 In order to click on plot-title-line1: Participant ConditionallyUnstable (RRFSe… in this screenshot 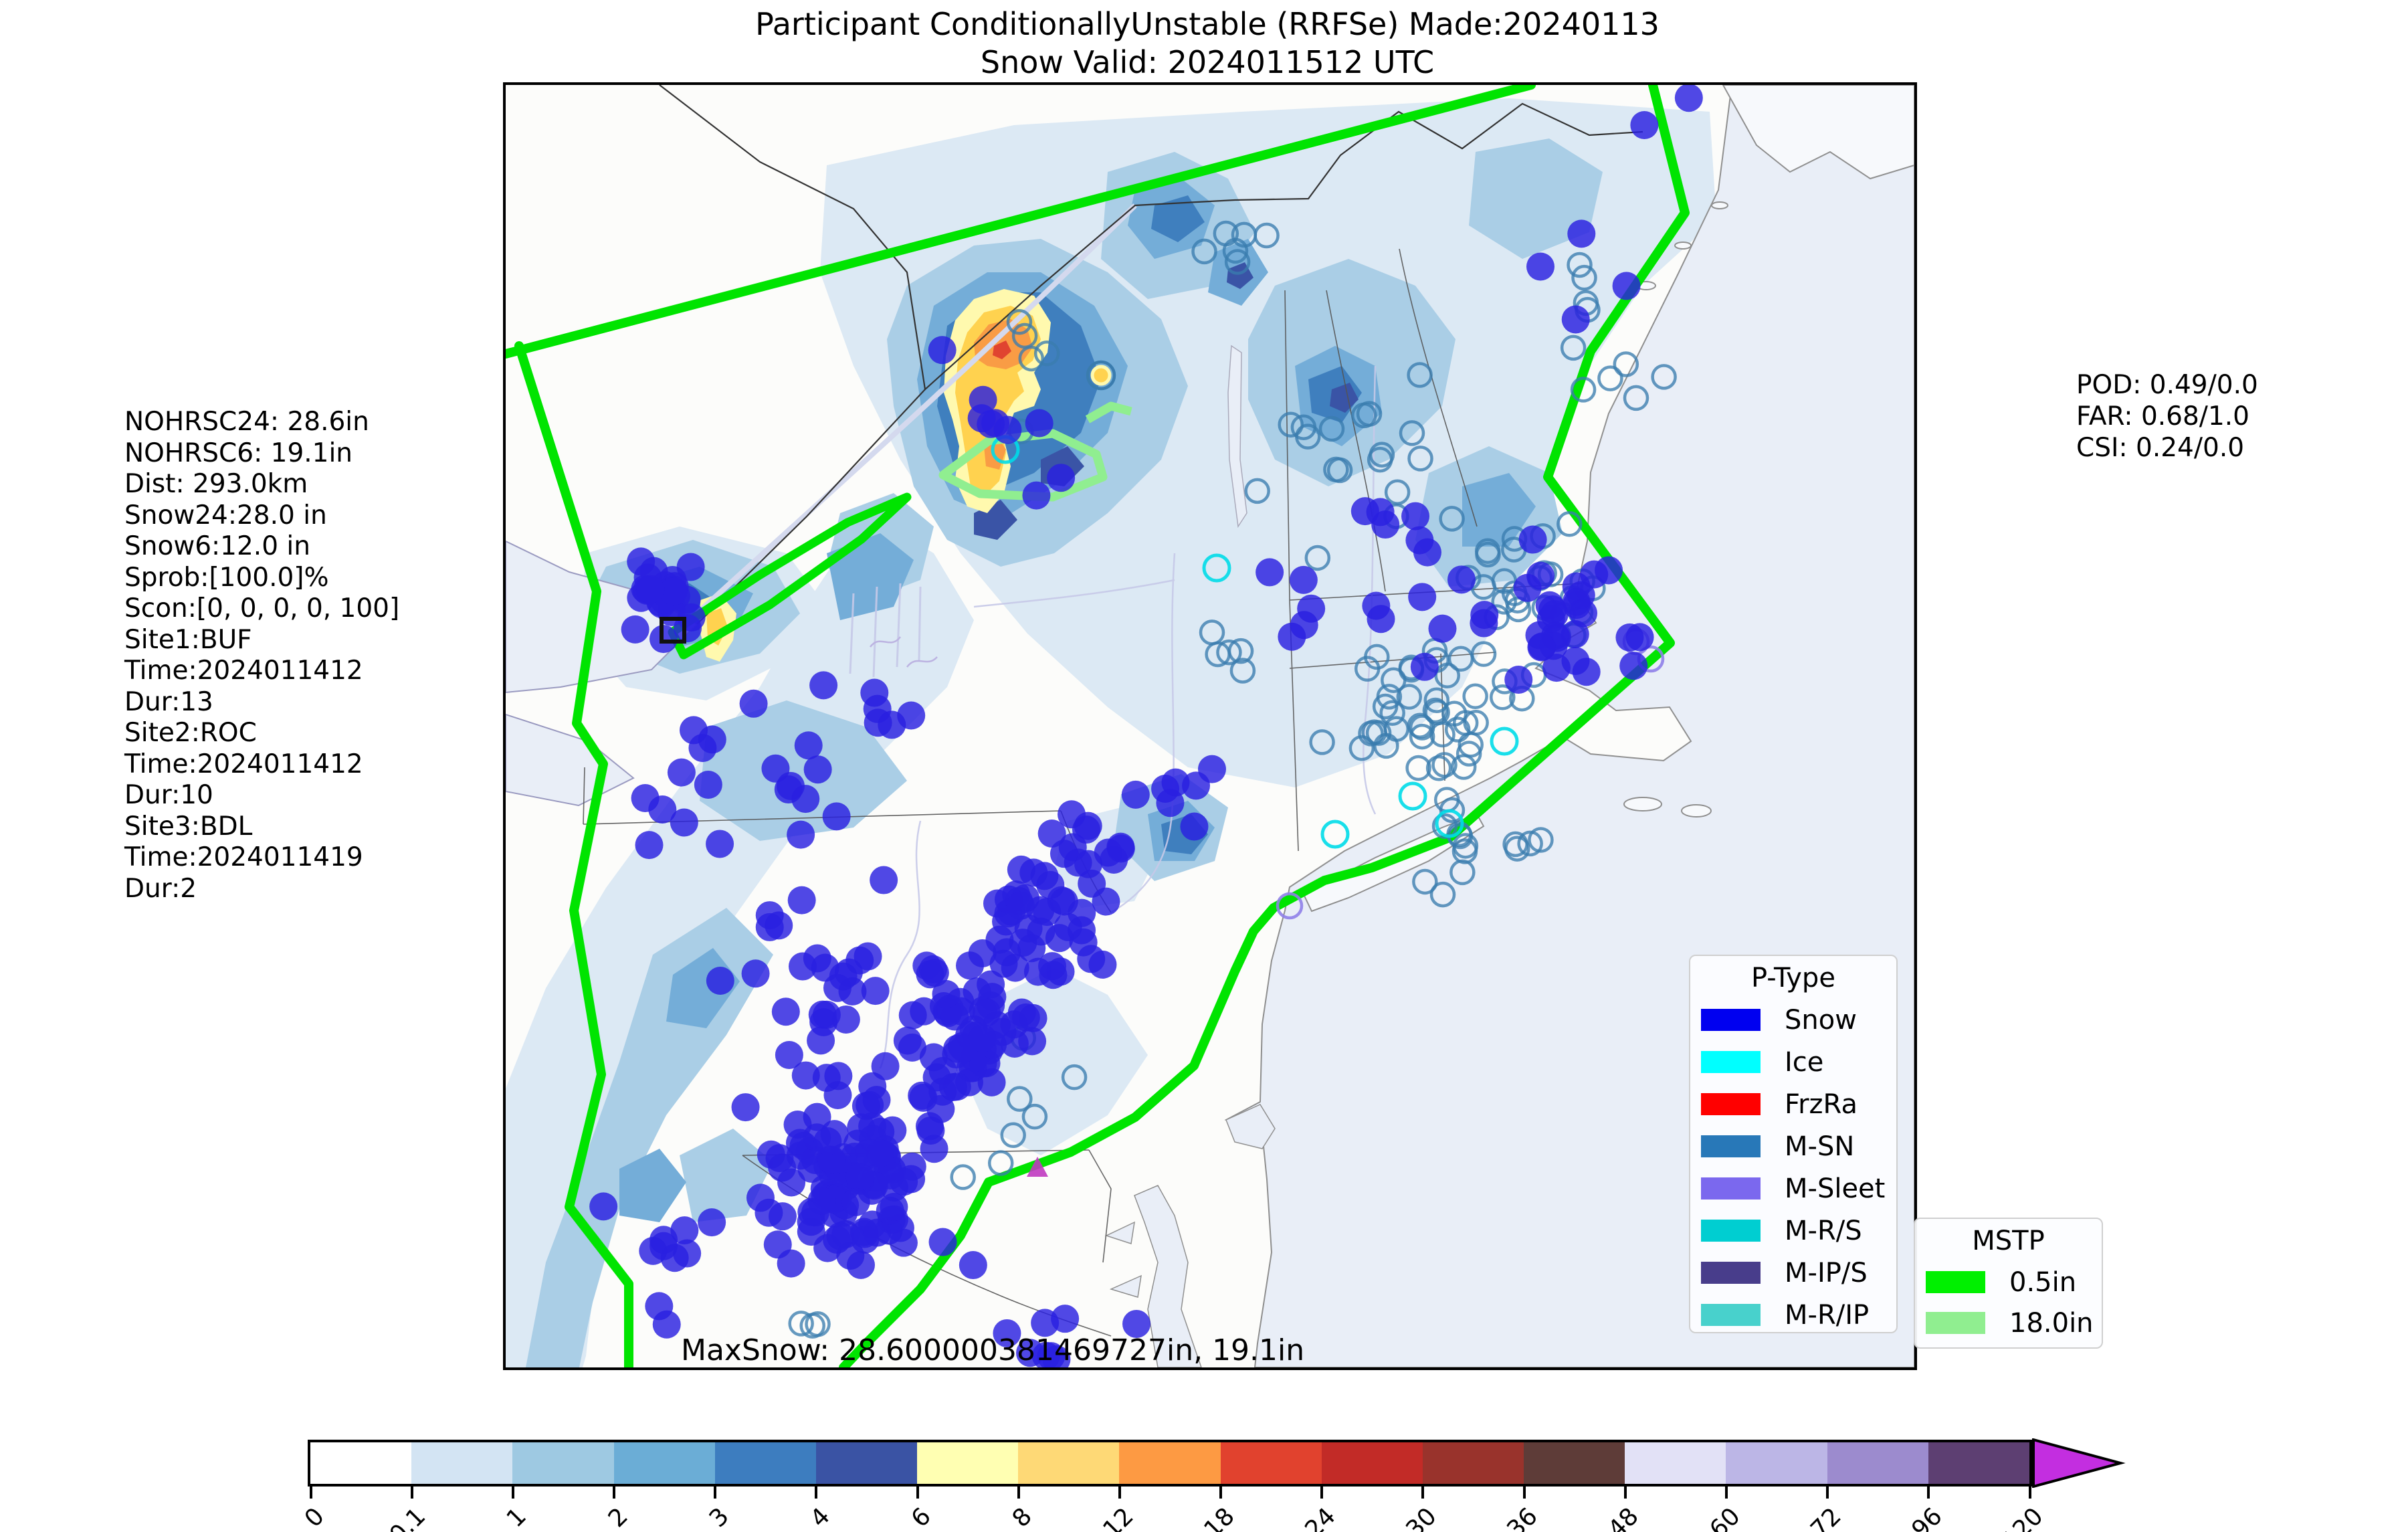, I will do `click(1207, 24)`.